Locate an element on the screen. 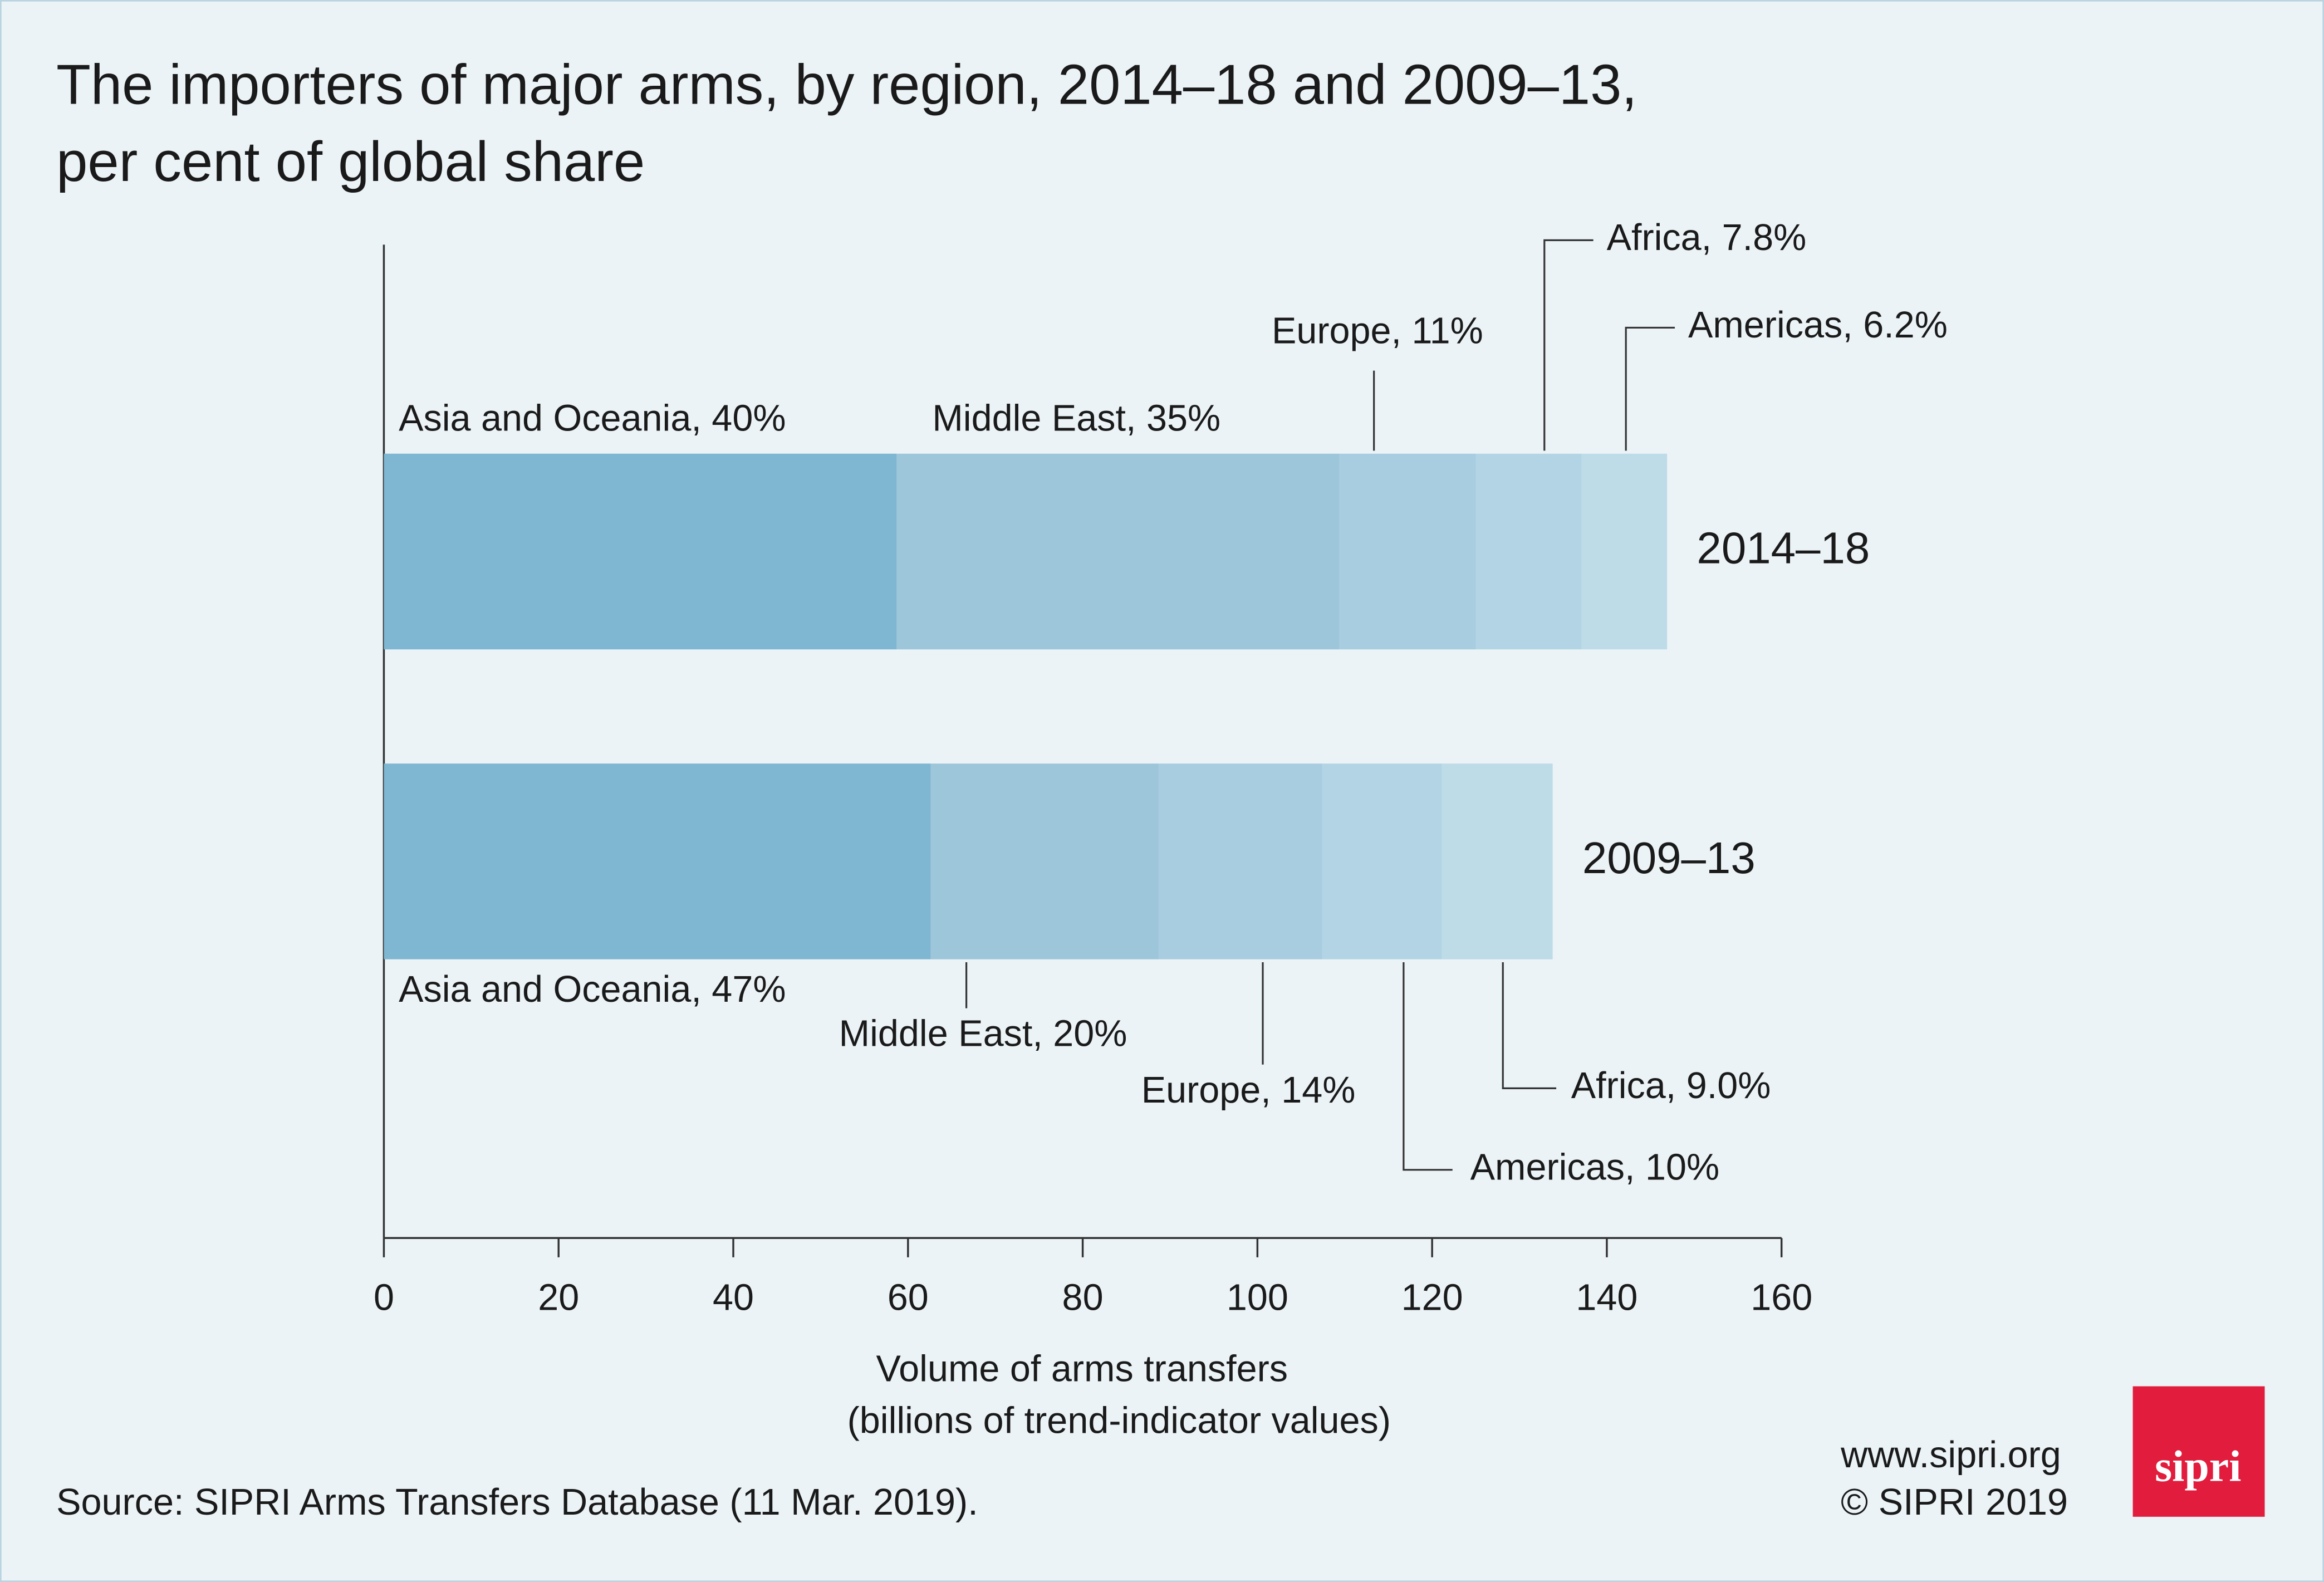 This screenshot has width=2324, height=1582. x-tick-label: 160 is located at coordinates (1781, 1298).